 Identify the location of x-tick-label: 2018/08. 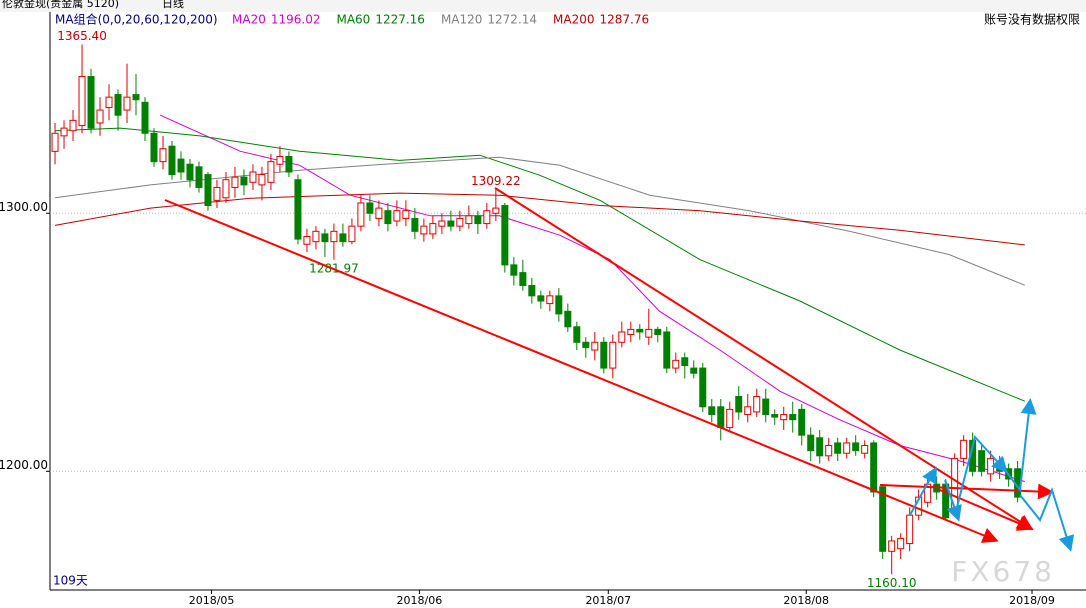
(806, 600).